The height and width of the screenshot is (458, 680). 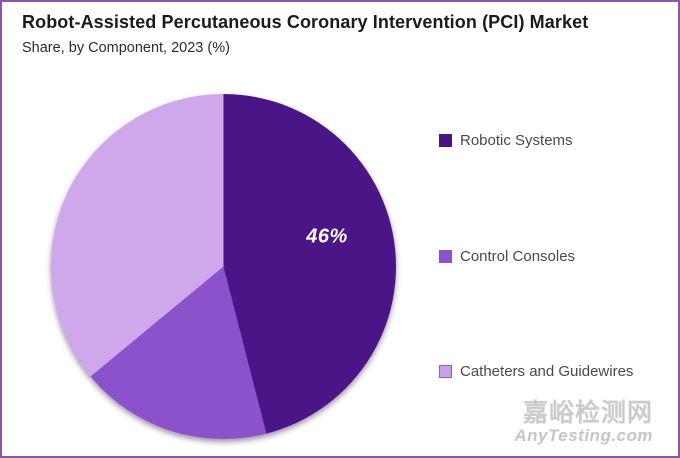 What do you see at coordinates (327, 236) in the screenshot?
I see `pie-slice-value-label: 46%` at bounding box center [327, 236].